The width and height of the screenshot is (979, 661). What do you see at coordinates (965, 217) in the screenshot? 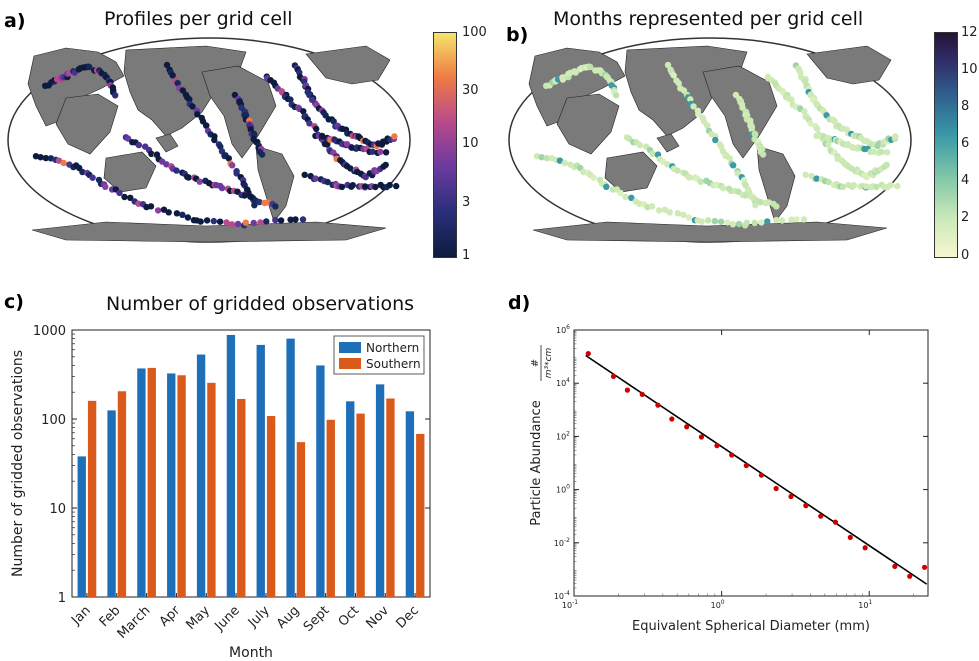
I see `panel-b-colorbar-tick: 2` at bounding box center [965, 217].